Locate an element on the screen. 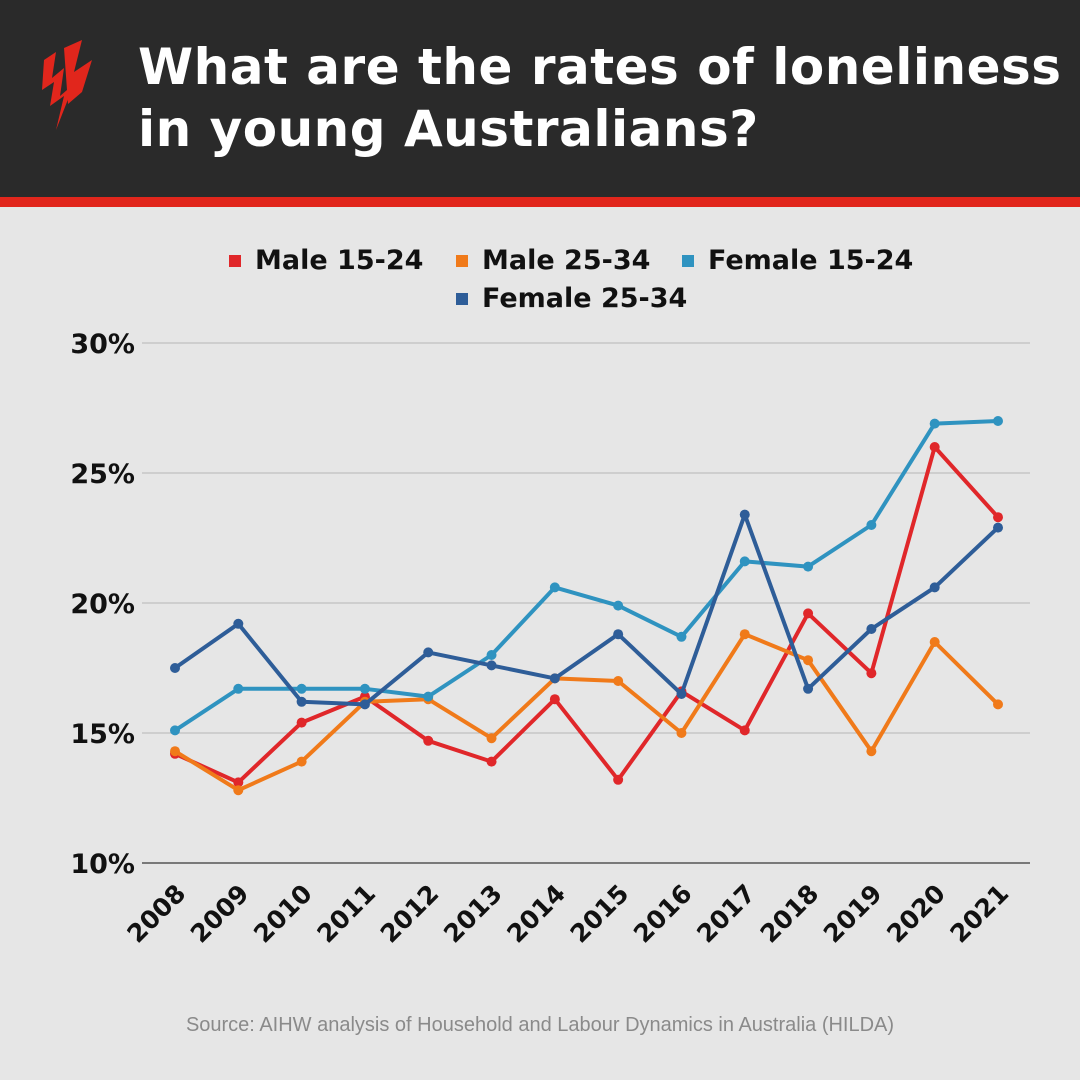  x-tick-label: 2021 is located at coordinates (980, 914).